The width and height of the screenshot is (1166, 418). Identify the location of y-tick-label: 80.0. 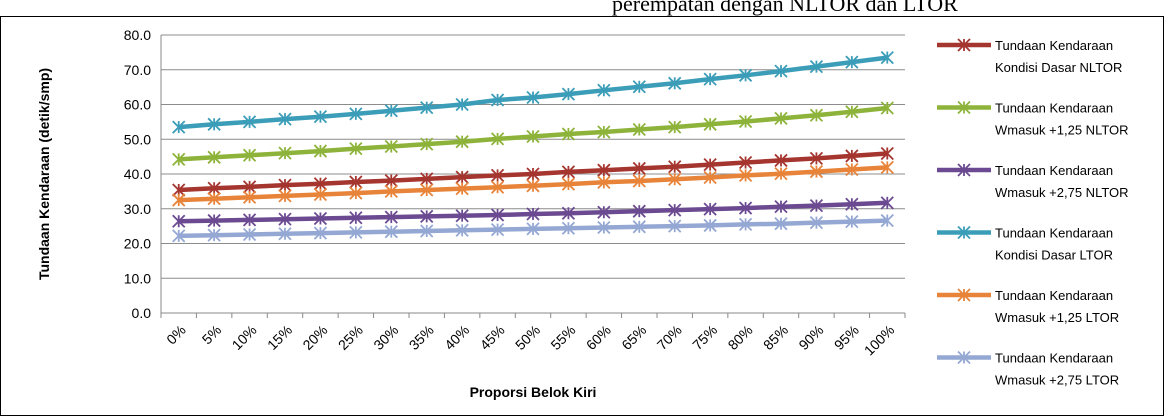
(137, 35).